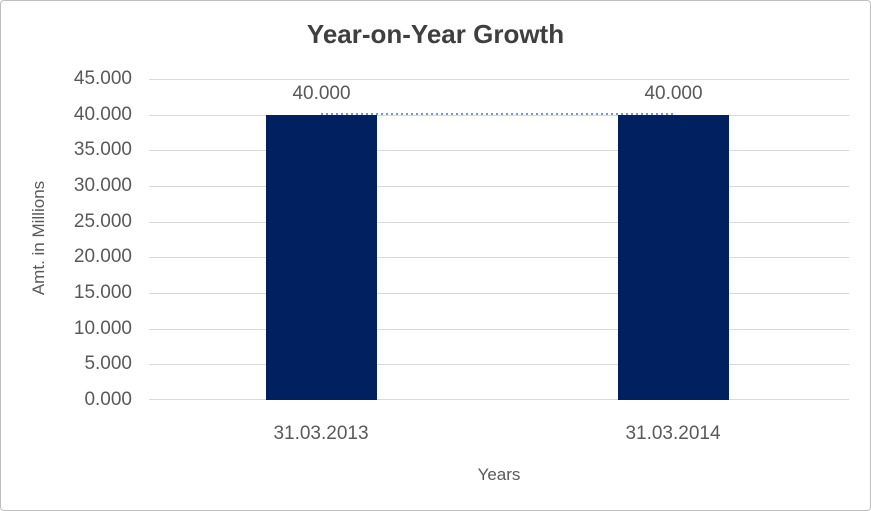 This screenshot has width=871, height=511. I want to click on x-category-label-2014: 31.03.2014, so click(673, 433).